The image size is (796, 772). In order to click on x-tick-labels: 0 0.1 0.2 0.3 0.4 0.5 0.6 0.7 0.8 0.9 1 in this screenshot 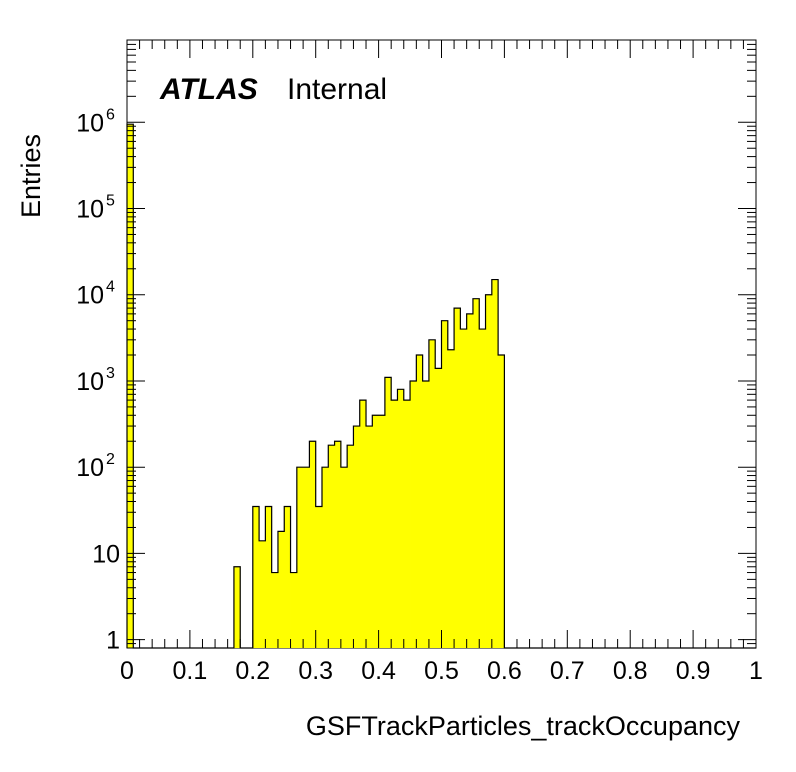, I will do `click(441, 671)`.